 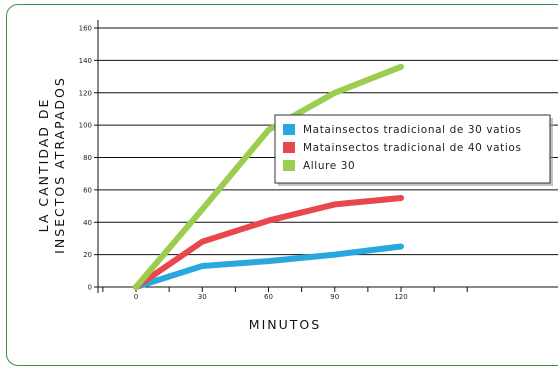 What do you see at coordinates (202, 297) in the screenshot?
I see `x-tick-label: 30` at bounding box center [202, 297].